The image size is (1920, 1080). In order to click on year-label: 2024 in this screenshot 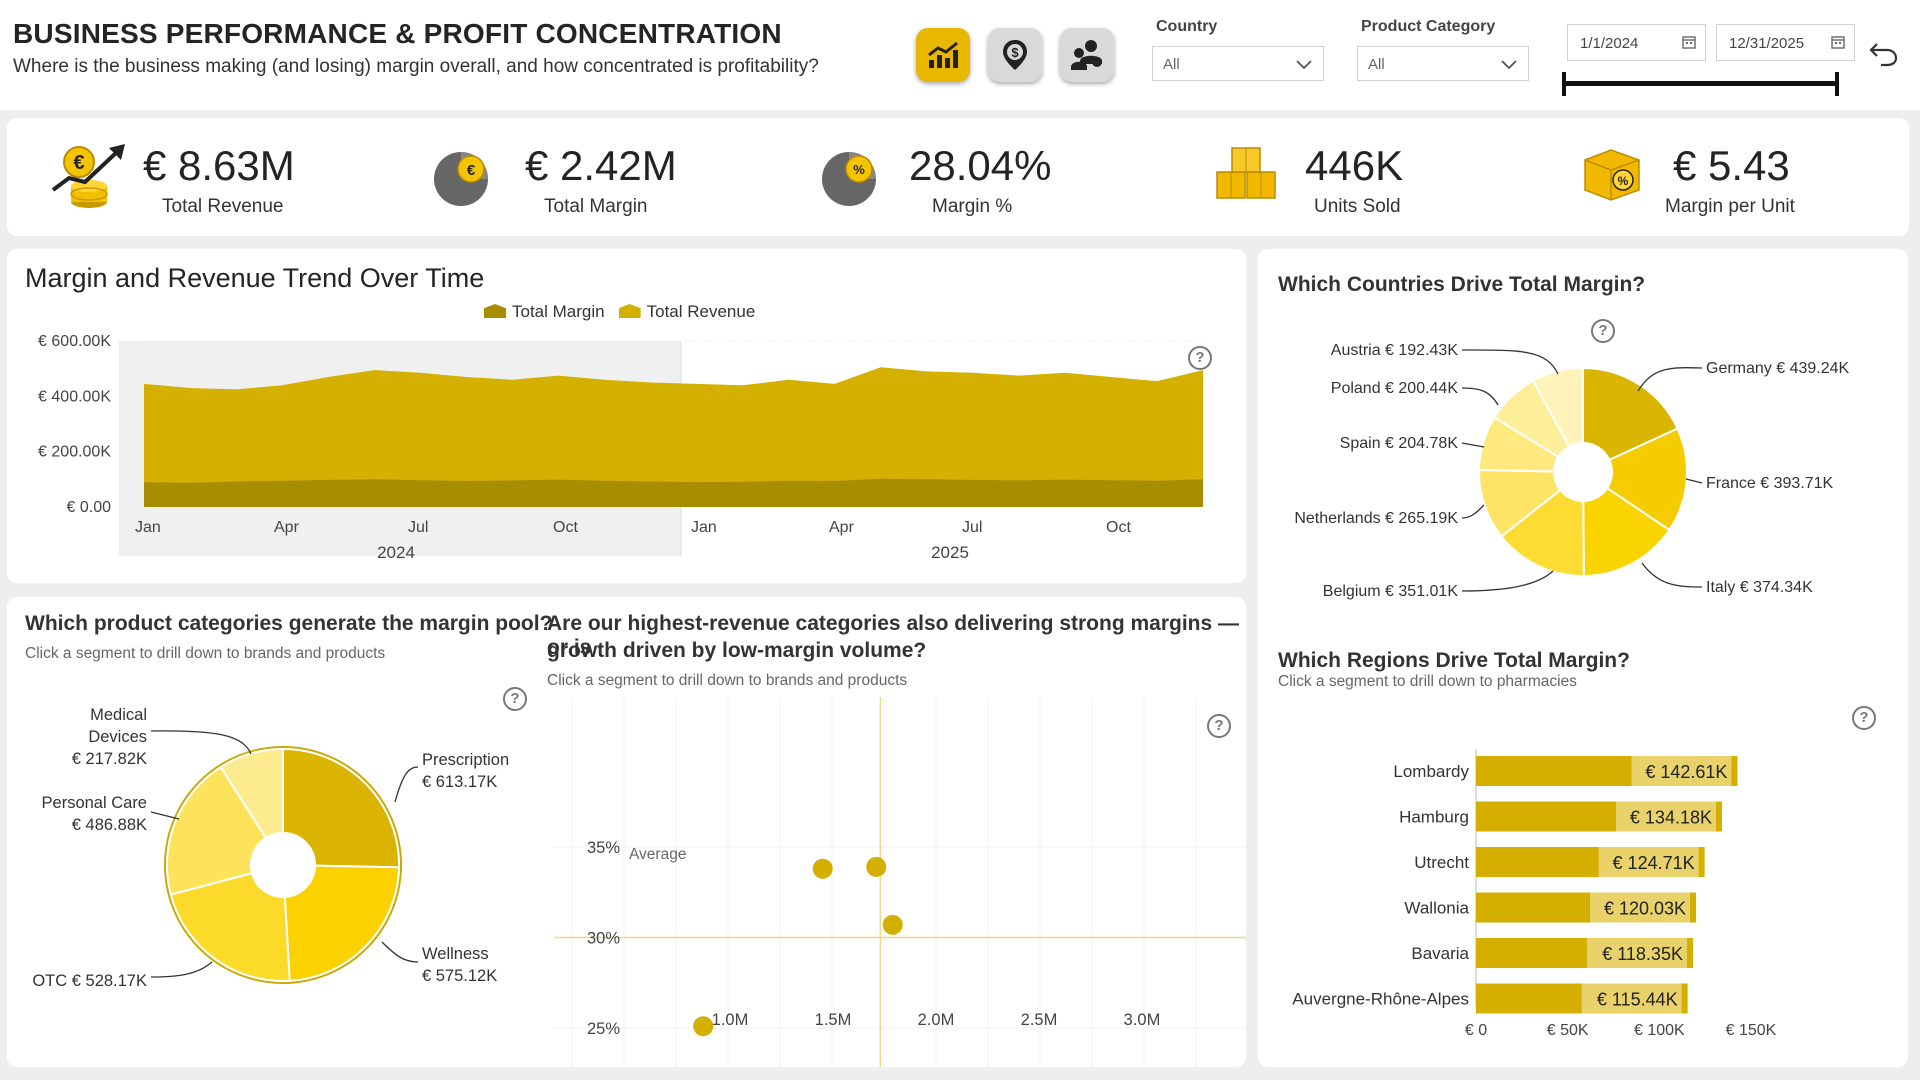, I will do `click(396, 552)`.